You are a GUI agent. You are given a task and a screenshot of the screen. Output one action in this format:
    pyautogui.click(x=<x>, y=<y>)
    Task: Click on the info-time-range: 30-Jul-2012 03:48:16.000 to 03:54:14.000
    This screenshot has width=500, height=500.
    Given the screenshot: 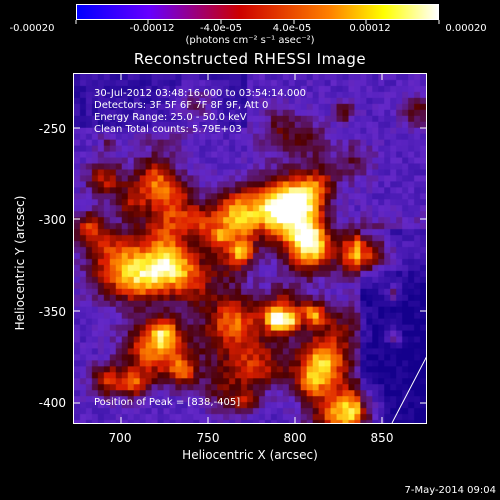 What is the action you would take?
    pyautogui.click(x=200, y=93)
    